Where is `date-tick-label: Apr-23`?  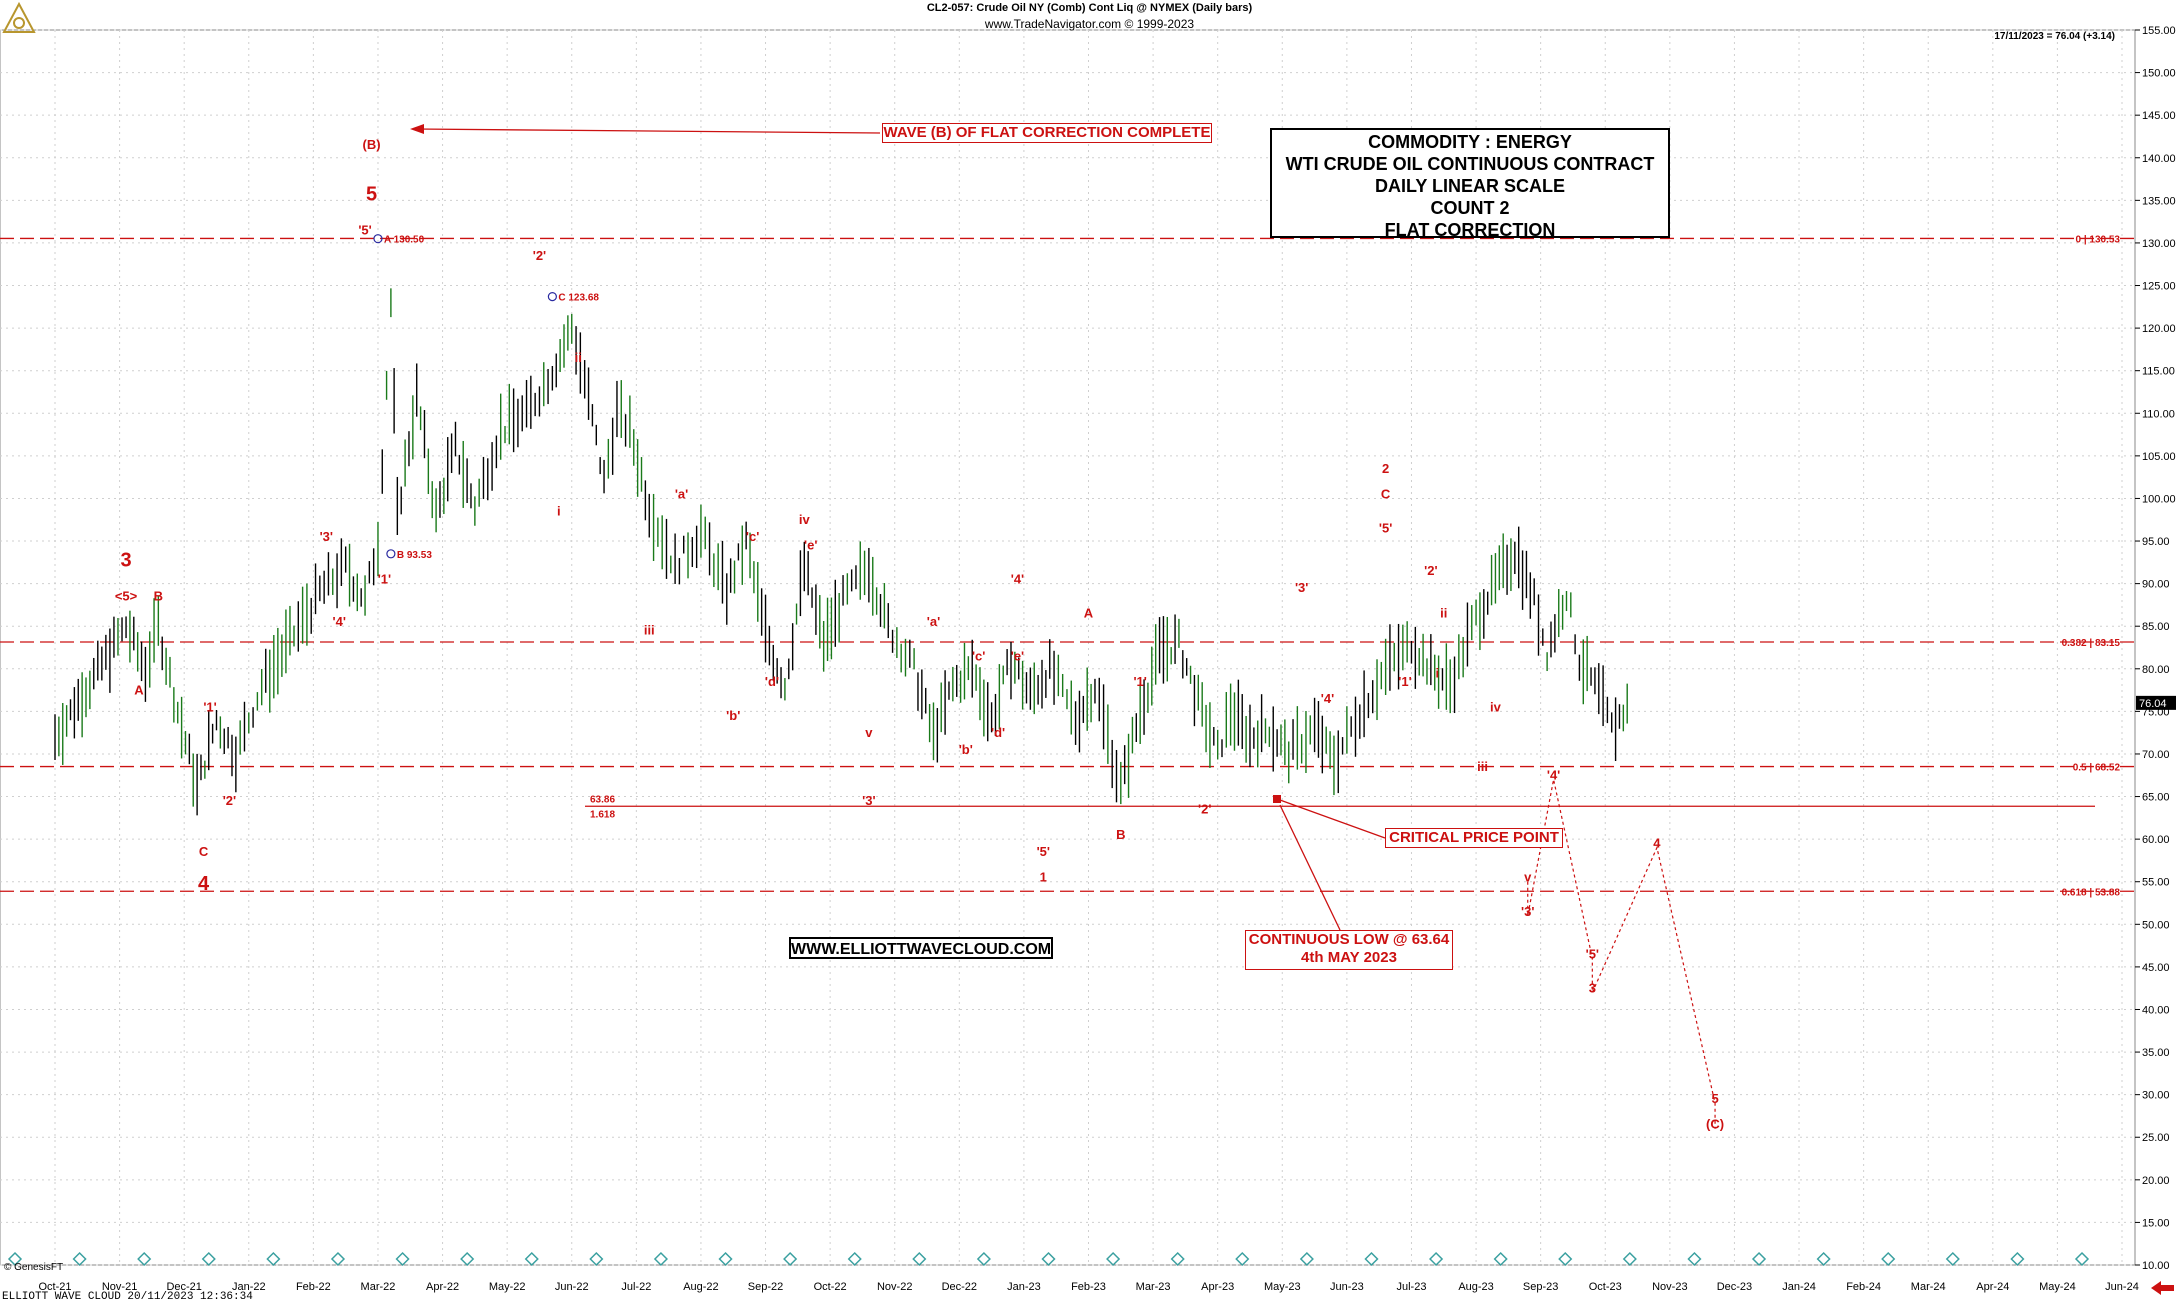 date-tick-label: Apr-23 is located at coordinates (1217, 1287).